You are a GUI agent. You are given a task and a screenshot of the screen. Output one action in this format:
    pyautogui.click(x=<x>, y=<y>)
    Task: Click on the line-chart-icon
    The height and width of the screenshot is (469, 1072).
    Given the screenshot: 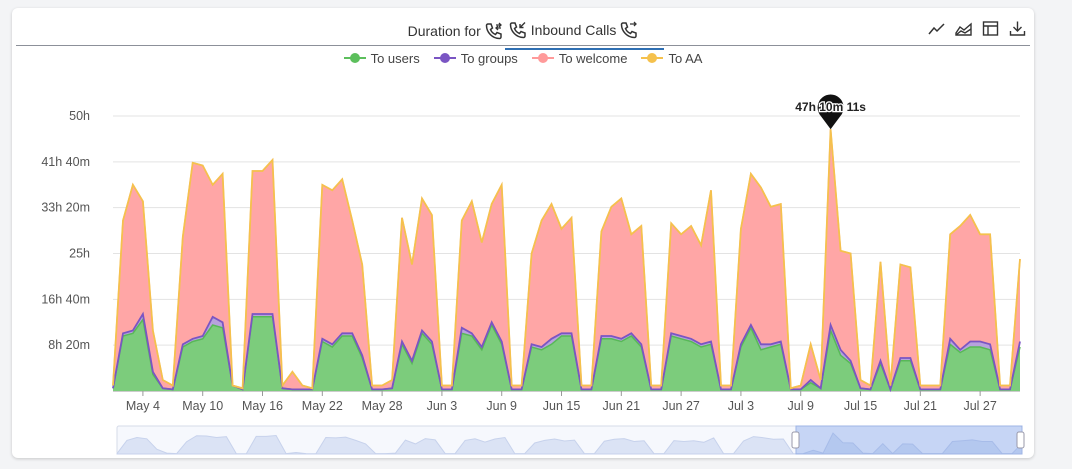 What is the action you would take?
    pyautogui.click(x=936, y=28)
    